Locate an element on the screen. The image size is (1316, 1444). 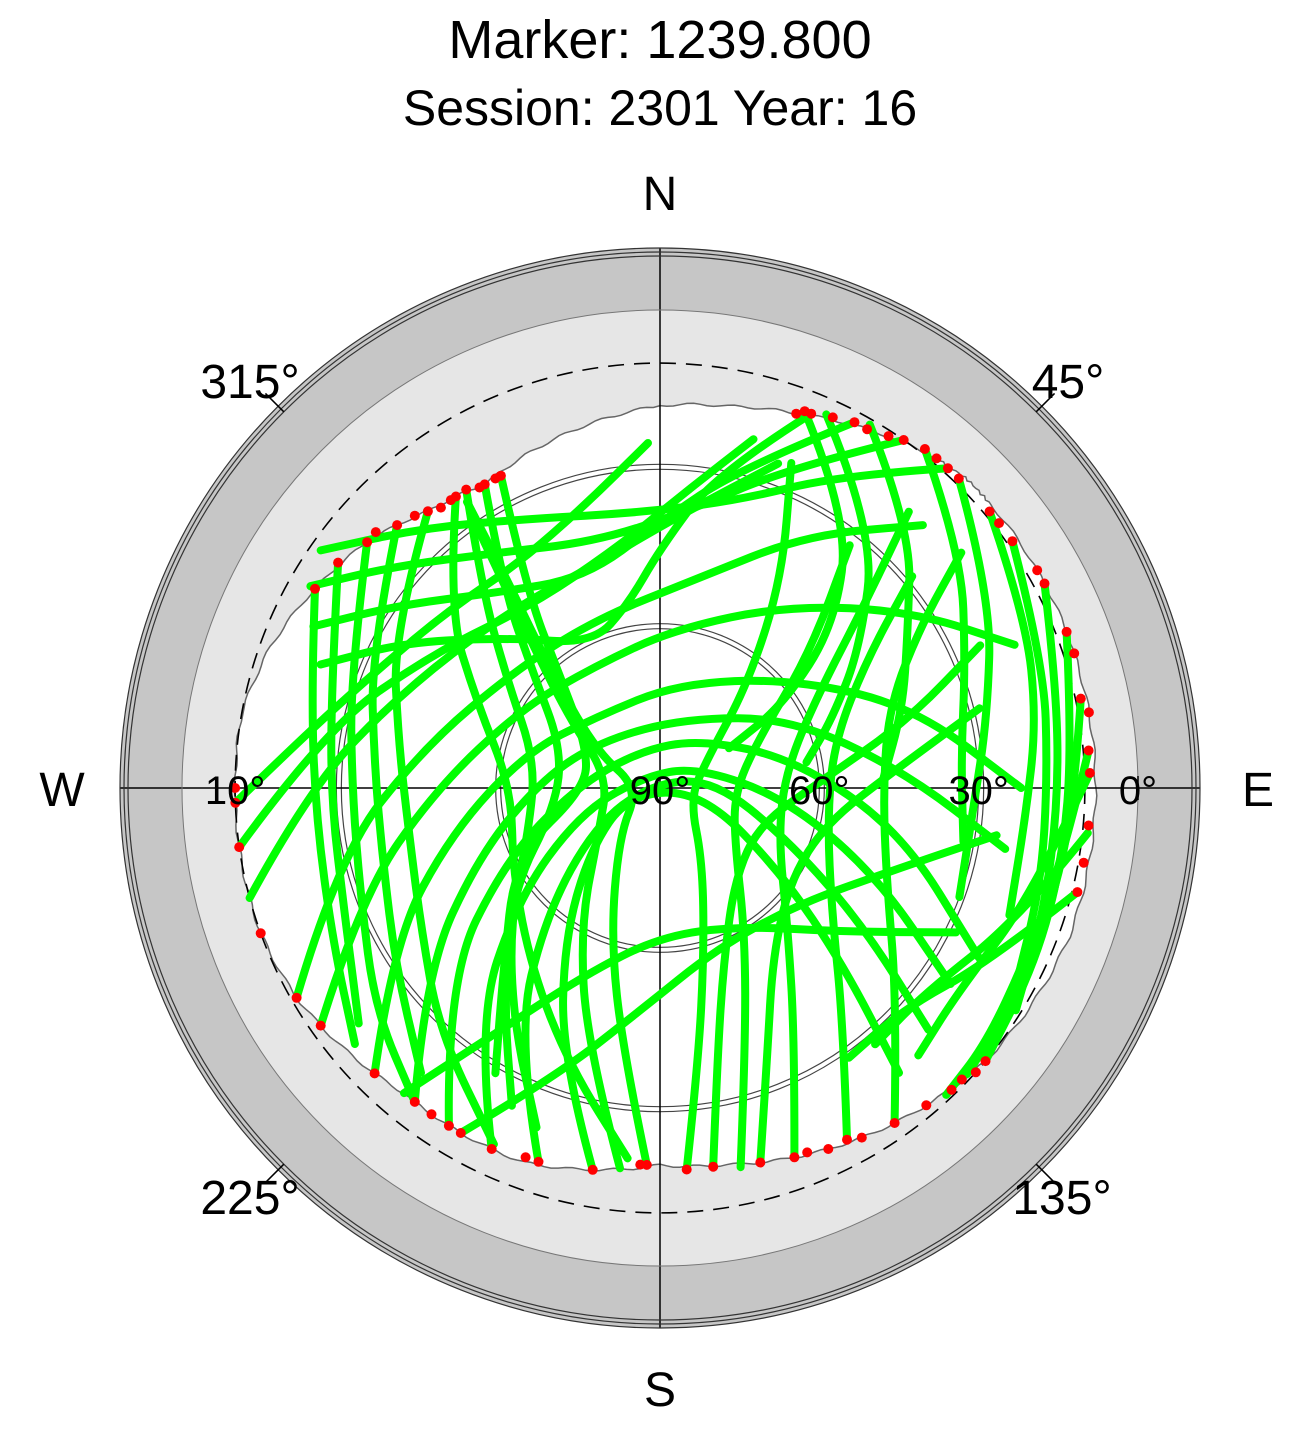
chart-subtitle: Session: 2301 Year: 16 is located at coordinates (660, 108).